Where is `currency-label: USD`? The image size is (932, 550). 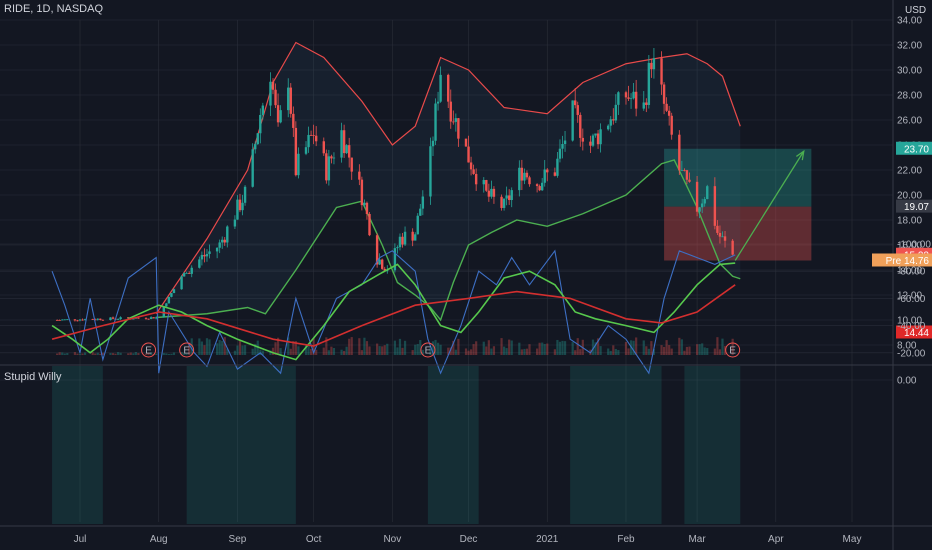 currency-label: USD is located at coordinates (915, 10).